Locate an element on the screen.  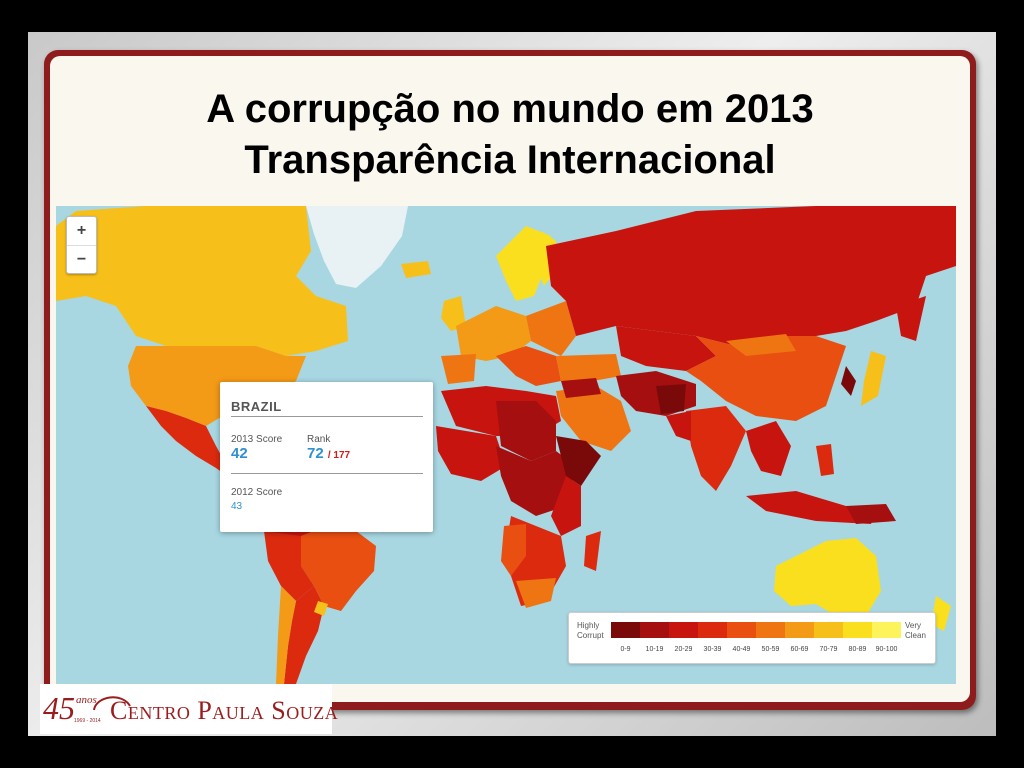
new-zealand is located at coordinates (941, 613).